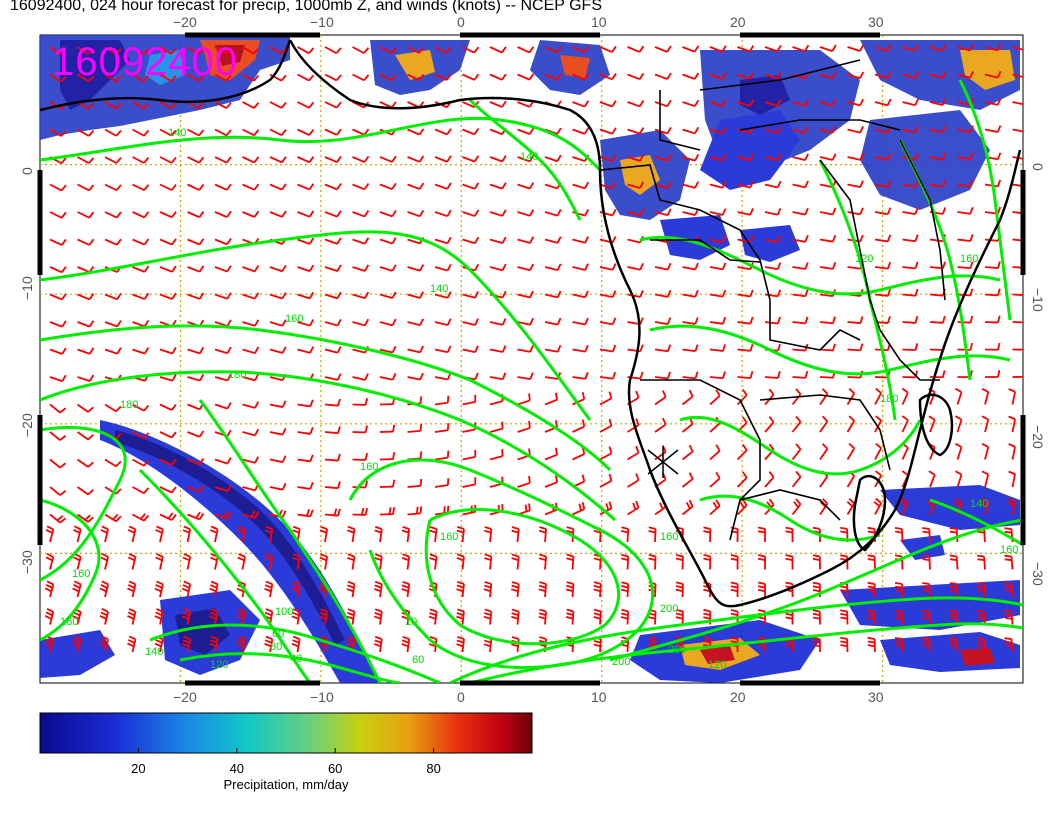 The image size is (1056, 816). I want to click on contour-label: 200, so click(677, 650).